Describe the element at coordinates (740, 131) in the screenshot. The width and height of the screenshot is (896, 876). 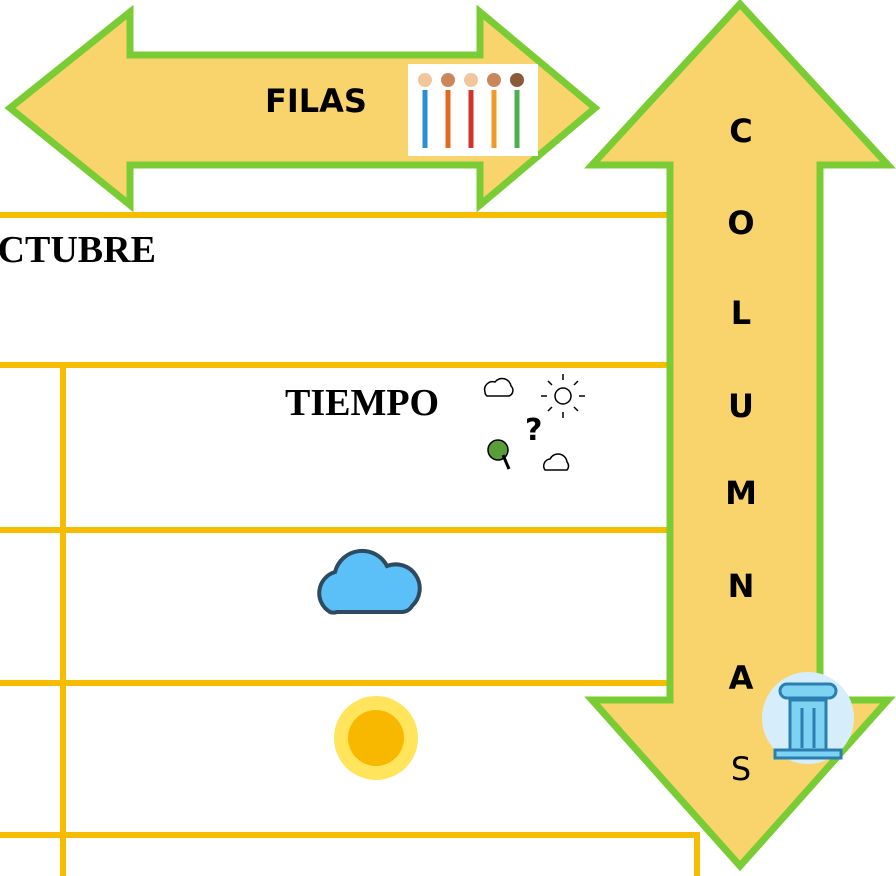
I see `column-letter: C` at that location.